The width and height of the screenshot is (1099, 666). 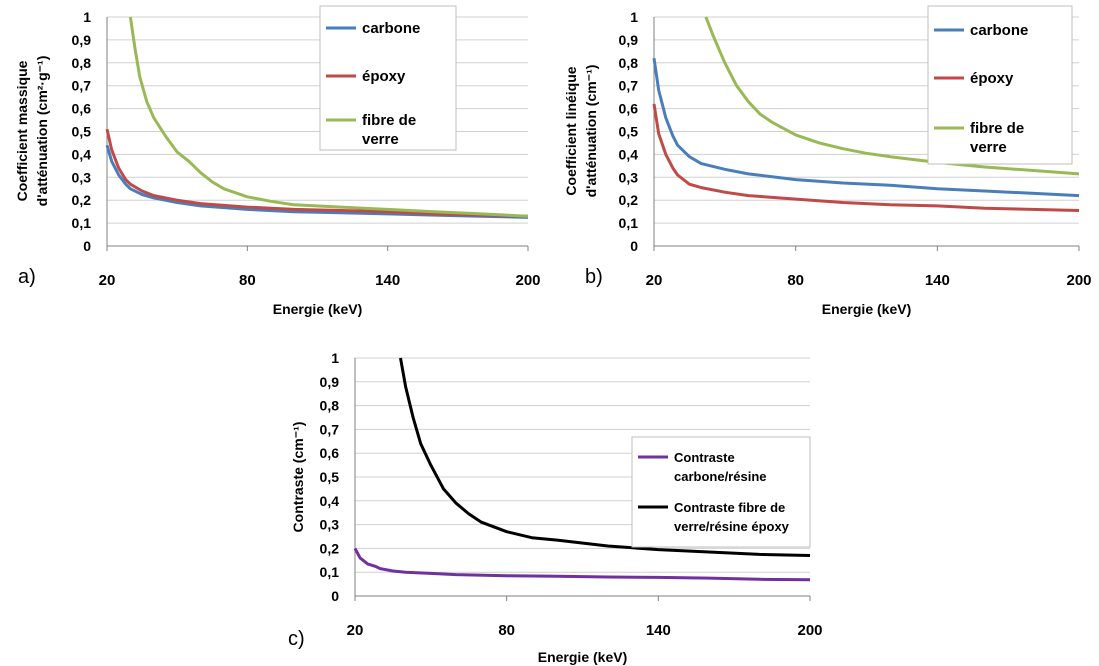 I want to click on y-axis-title: Coefficient linéique, so click(x=571, y=130).